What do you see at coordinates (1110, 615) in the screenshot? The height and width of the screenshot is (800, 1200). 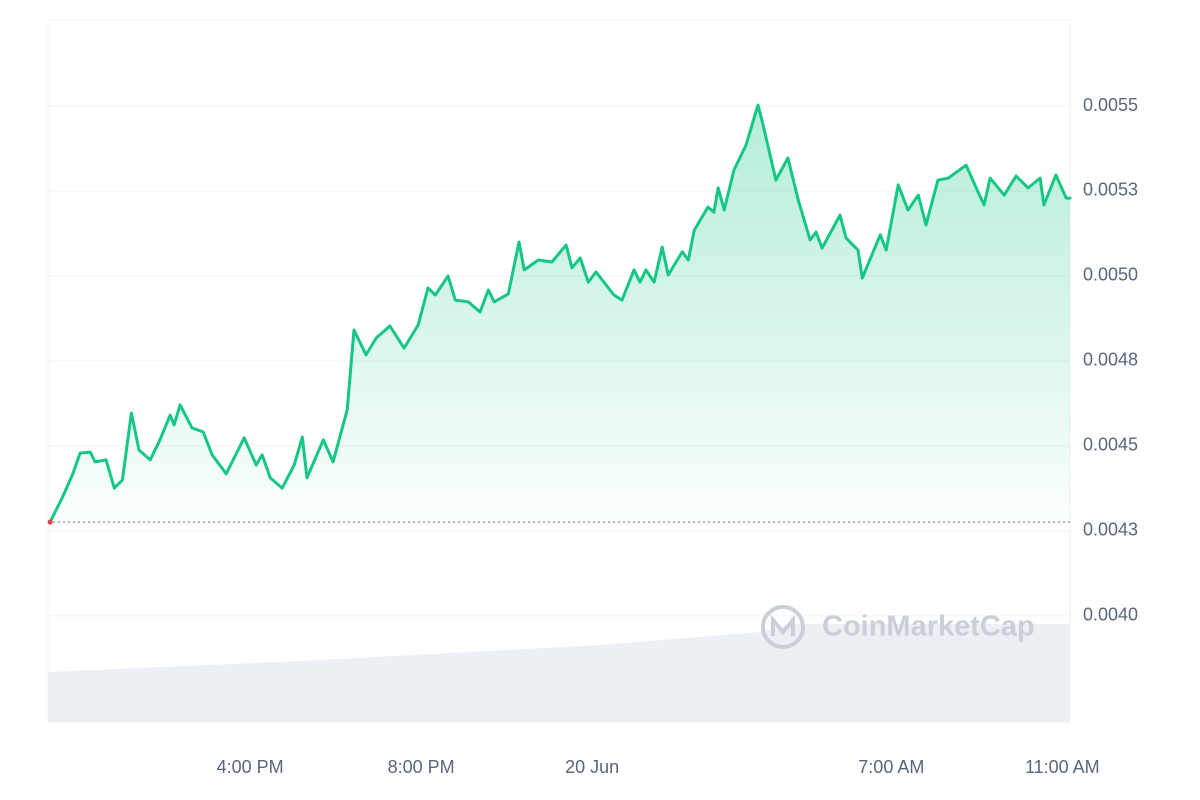 I see `y-tick-label: 0.0040` at bounding box center [1110, 615].